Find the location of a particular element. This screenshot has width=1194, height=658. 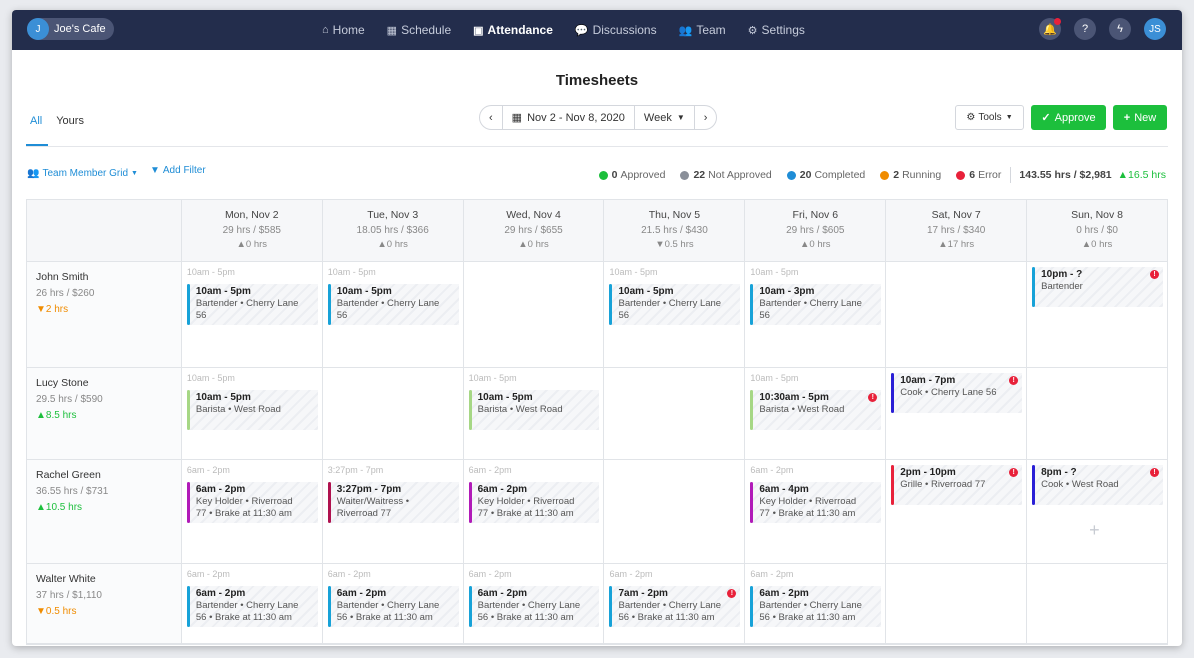

add-shift-icon: + is located at coordinates (1094, 530).